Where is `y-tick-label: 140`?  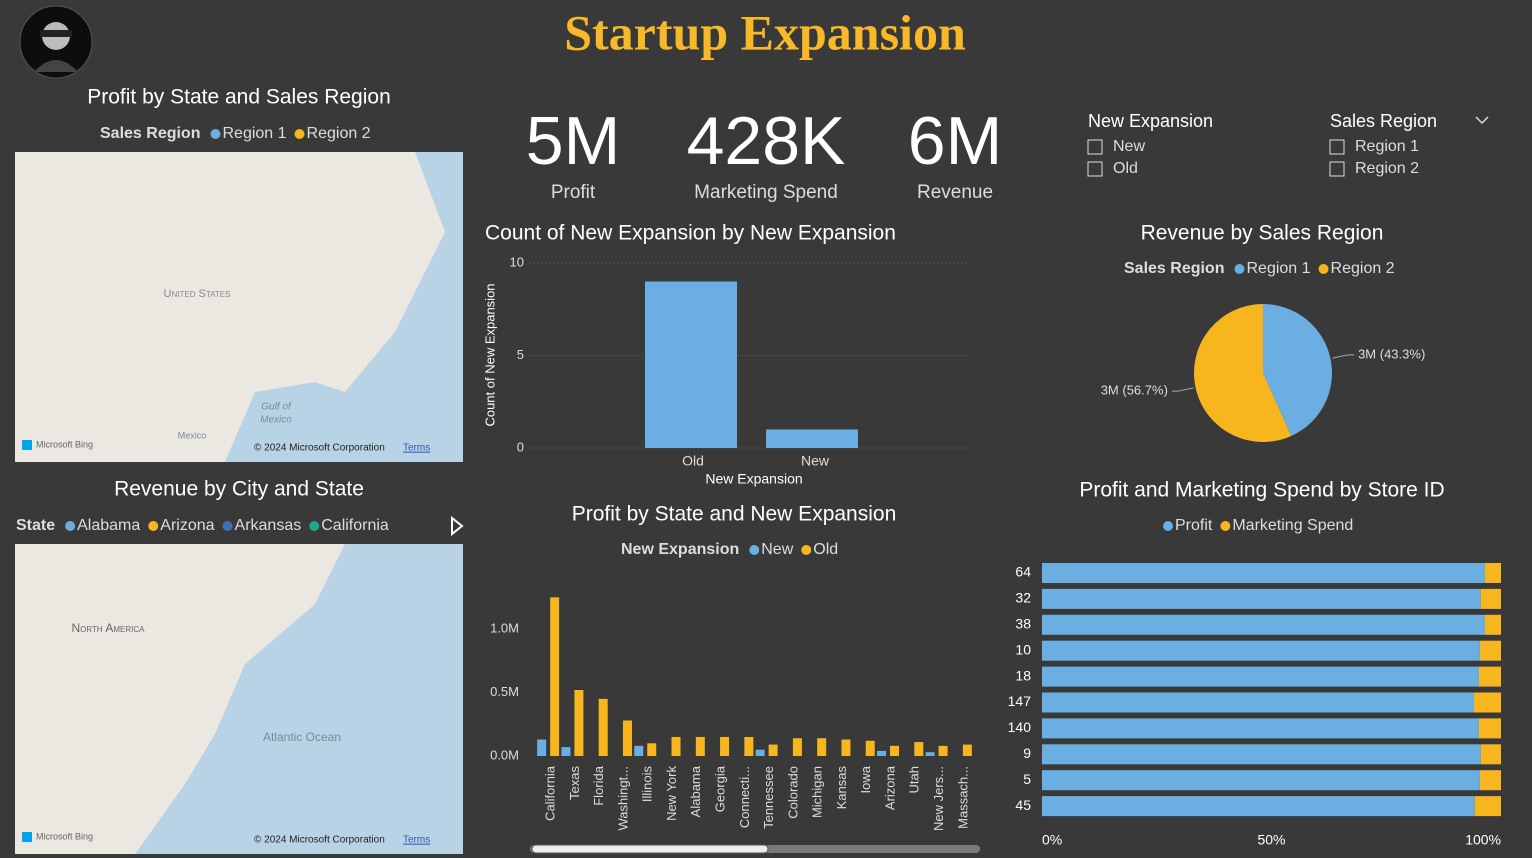 y-tick-label: 140 is located at coordinates (1020, 727).